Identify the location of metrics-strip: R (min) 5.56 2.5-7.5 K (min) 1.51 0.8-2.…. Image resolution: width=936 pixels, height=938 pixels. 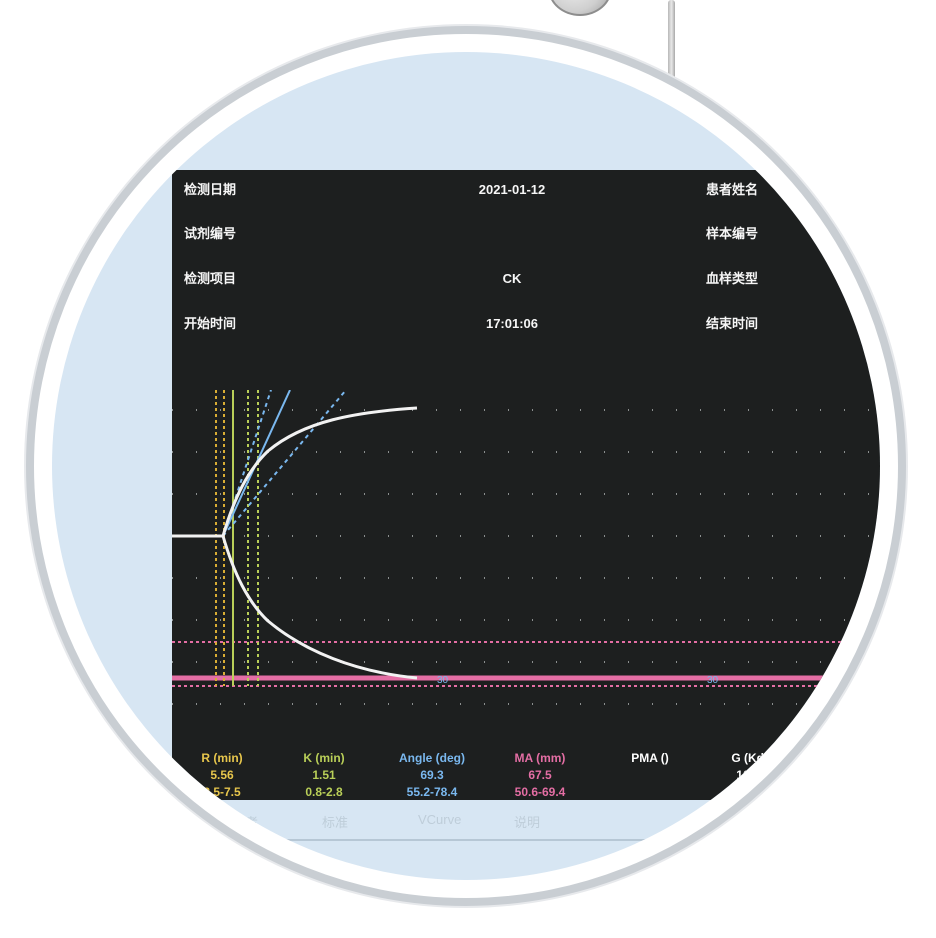
(526, 775).